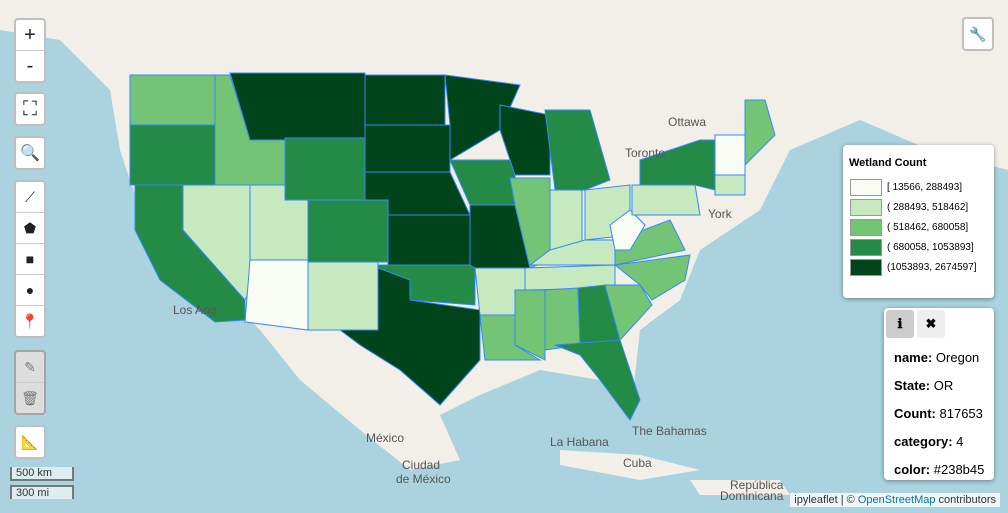  I want to click on place-label: La Habana, so click(579, 442).